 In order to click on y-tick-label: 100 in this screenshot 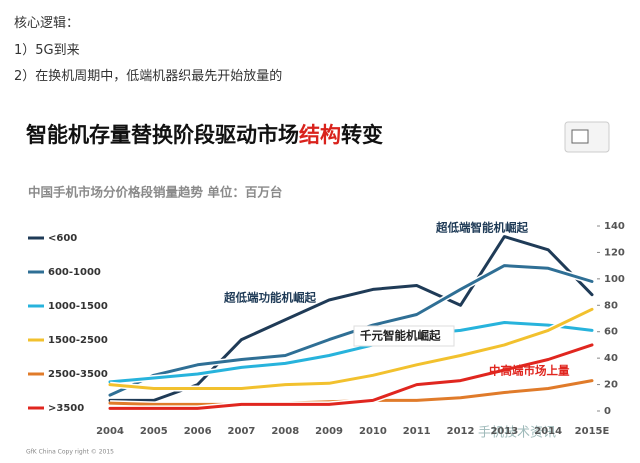, I will do `click(614, 279)`.